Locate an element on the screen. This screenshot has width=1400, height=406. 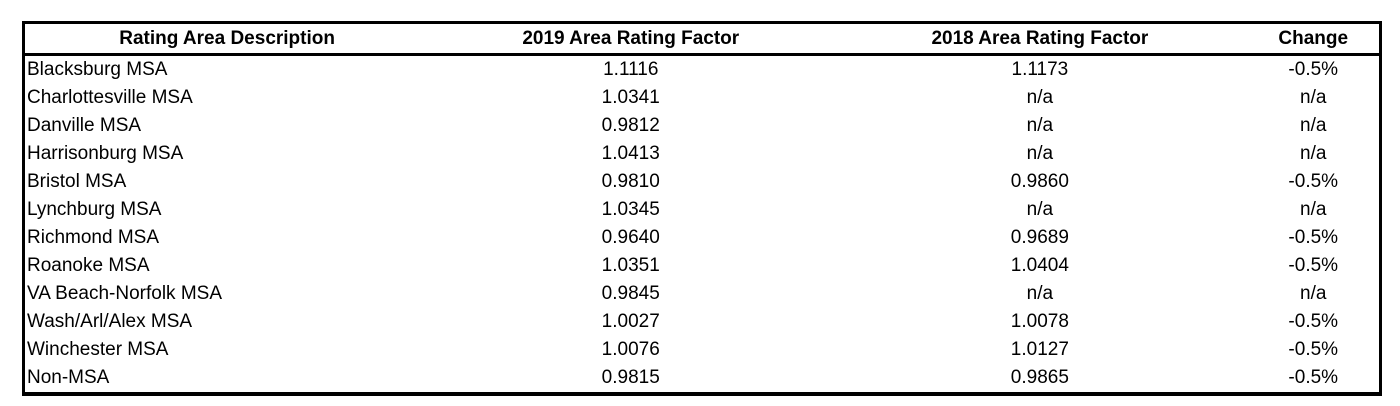
factor-2019-cell: 1.0341 is located at coordinates (630, 97).